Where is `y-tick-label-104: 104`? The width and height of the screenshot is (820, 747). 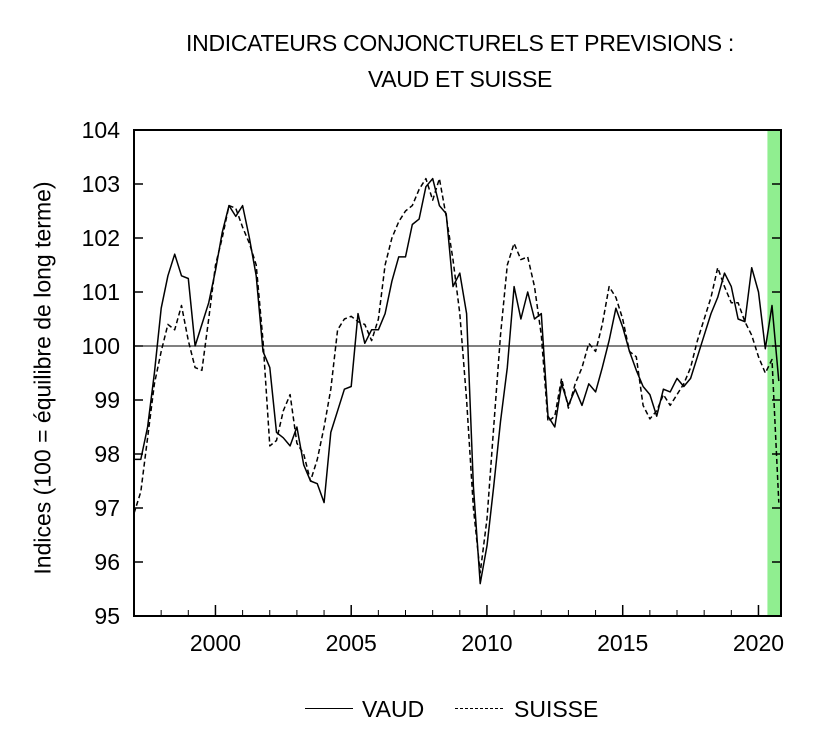 y-tick-label-104: 104 is located at coordinates (101, 130).